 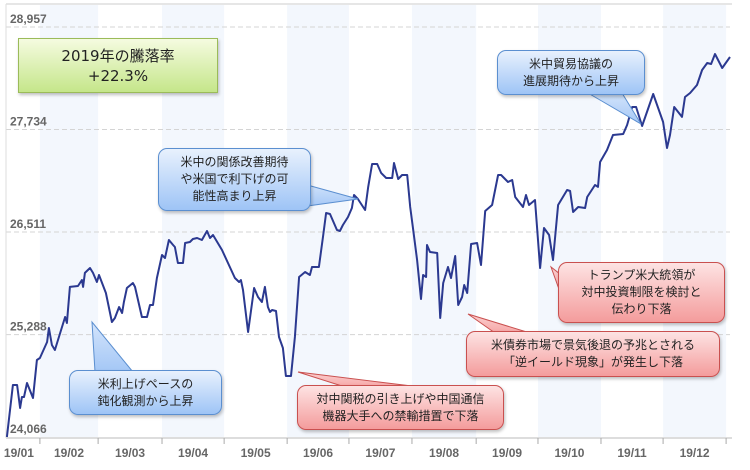 What do you see at coordinates (695, 453) in the screenshot?
I see `x-tick-label: 19/12` at bounding box center [695, 453].